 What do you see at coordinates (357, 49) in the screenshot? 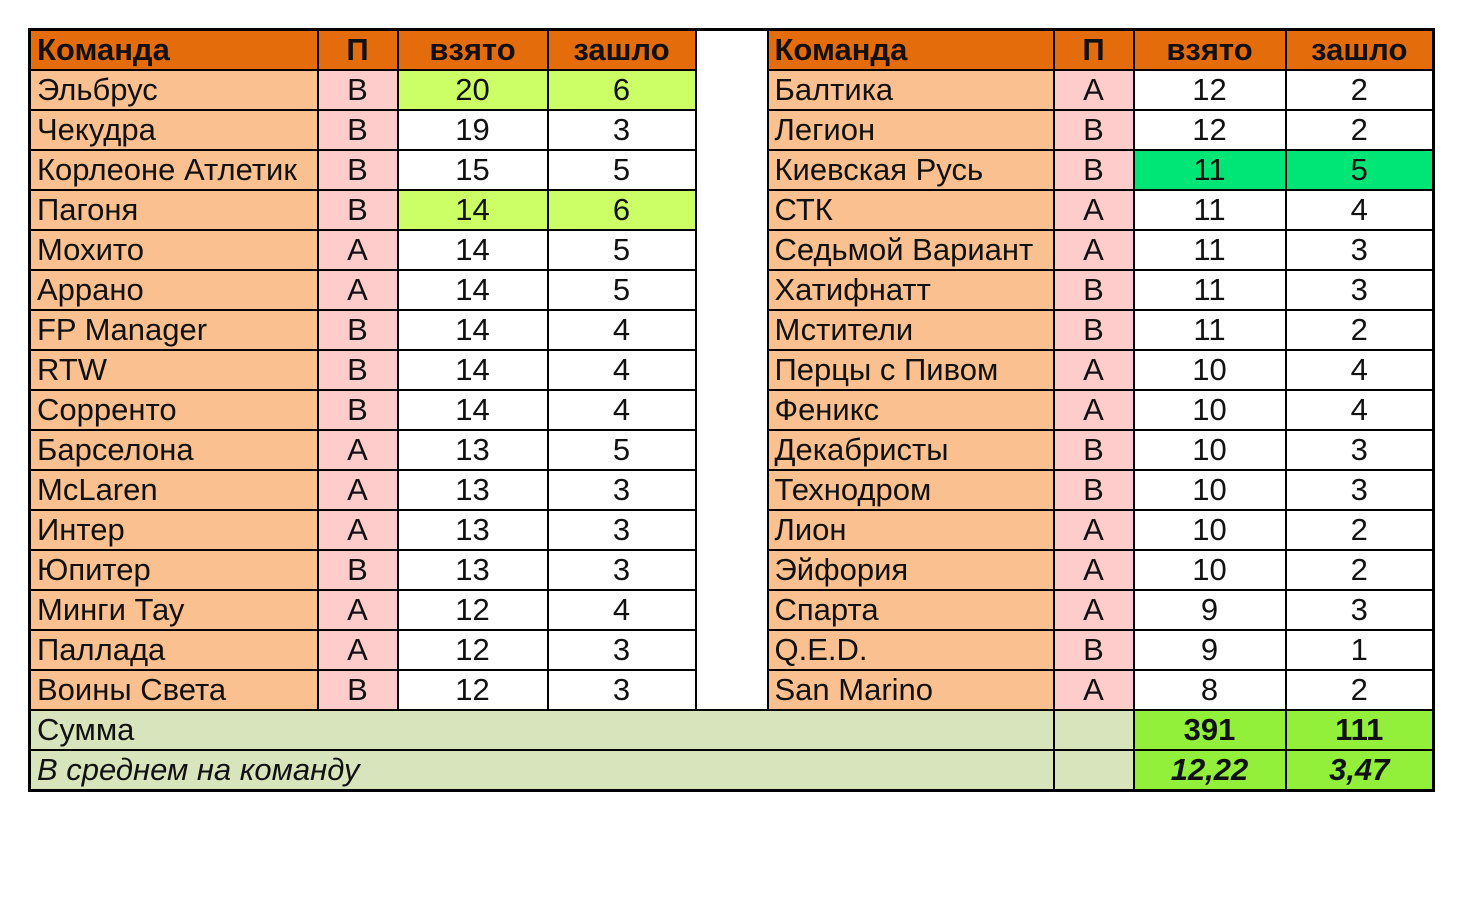
I see `header-p-left: П` at bounding box center [357, 49].